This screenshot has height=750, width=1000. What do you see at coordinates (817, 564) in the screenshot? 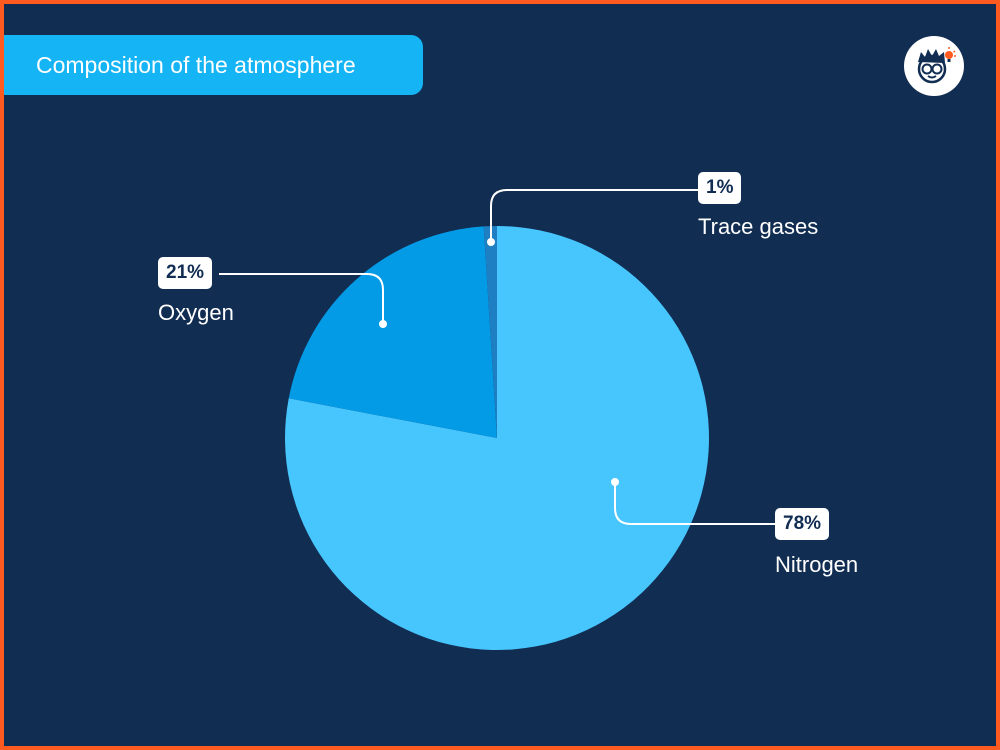
I see `category-label-nitrogen: Nitrogen` at bounding box center [817, 564].